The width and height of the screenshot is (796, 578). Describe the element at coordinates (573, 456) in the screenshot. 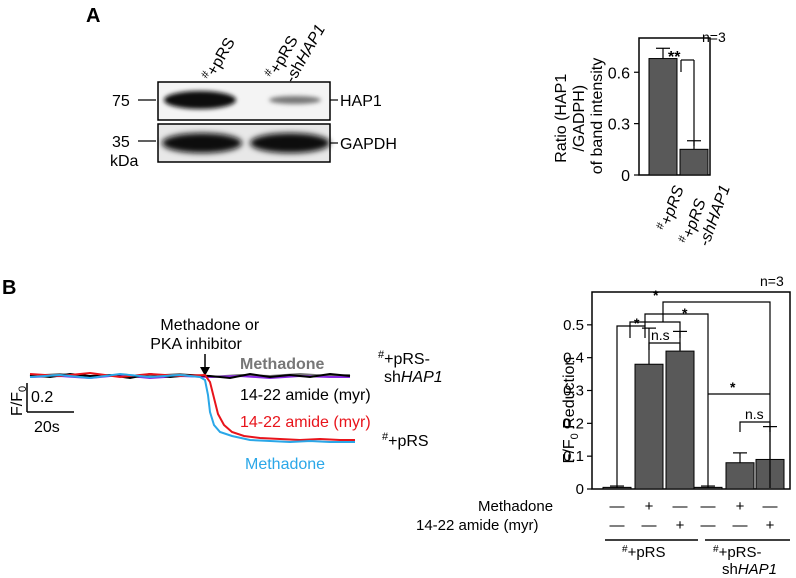

I see `chart-b-ytick-label: 0.1` at that location.